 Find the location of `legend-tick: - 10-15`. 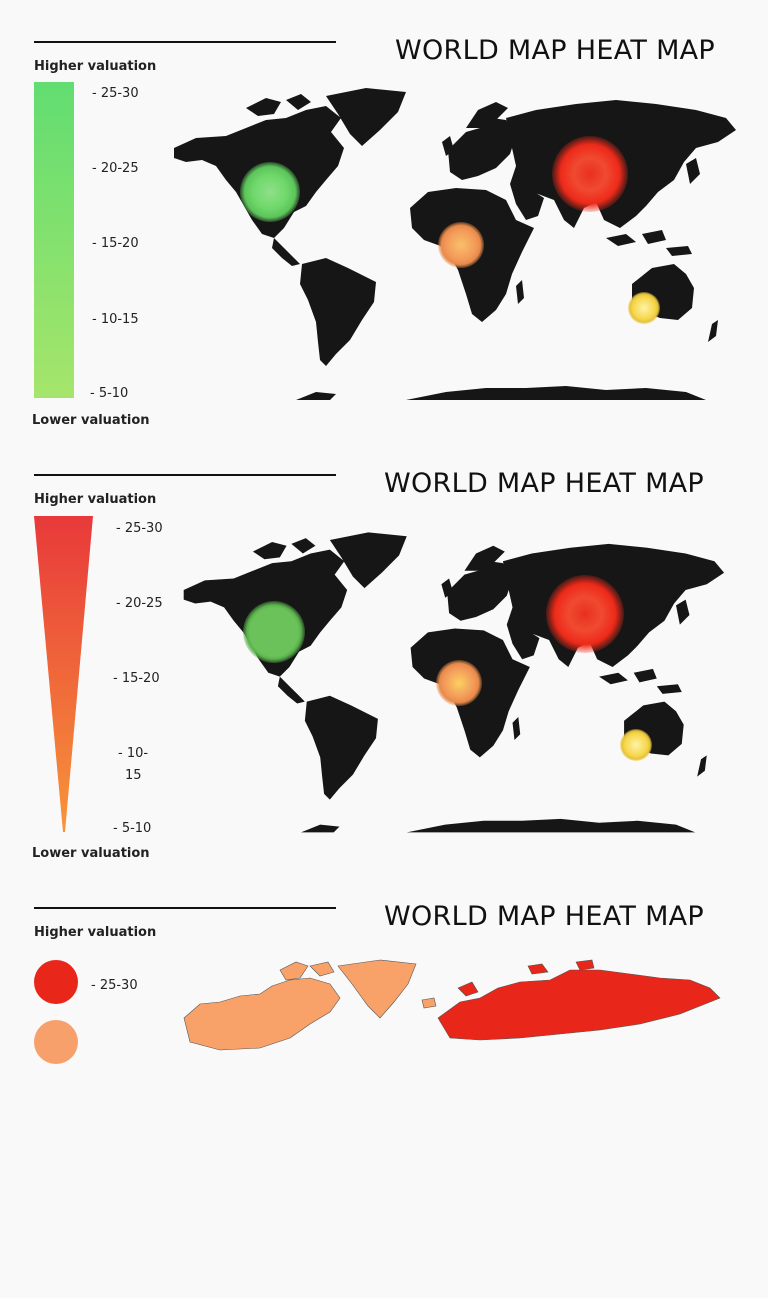

legend-tick: - 10-15 is located at coordinates (115, 319).